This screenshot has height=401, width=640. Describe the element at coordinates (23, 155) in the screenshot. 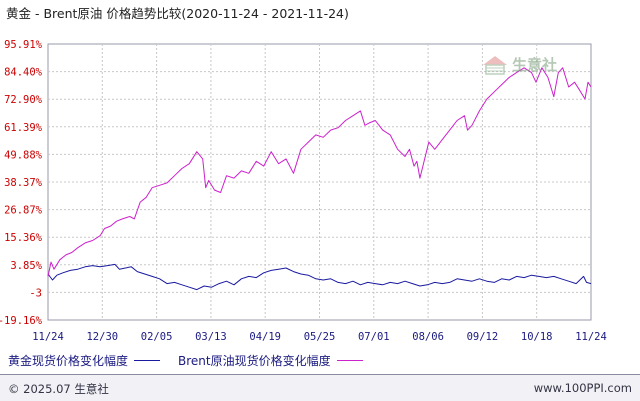

I see `y-tick-label: 49.88%` at that location.